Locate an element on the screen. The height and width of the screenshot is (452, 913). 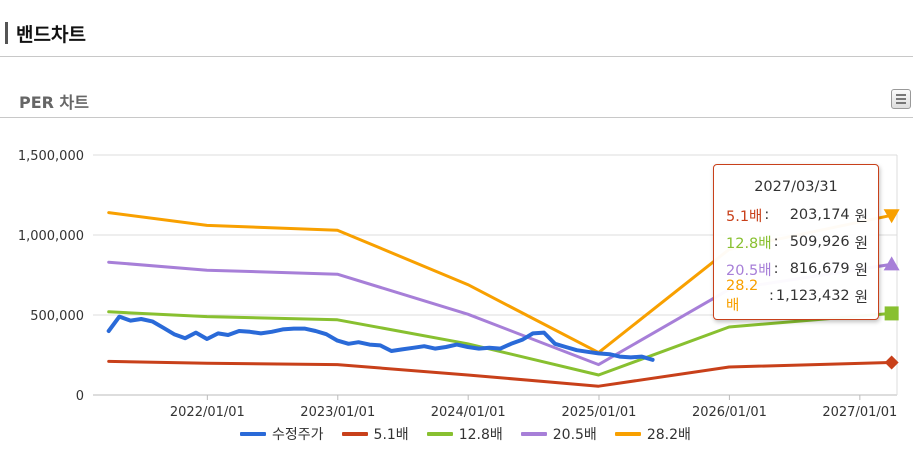
tooltip-series-label: 12.8배 is located at coordinates (749, 243).